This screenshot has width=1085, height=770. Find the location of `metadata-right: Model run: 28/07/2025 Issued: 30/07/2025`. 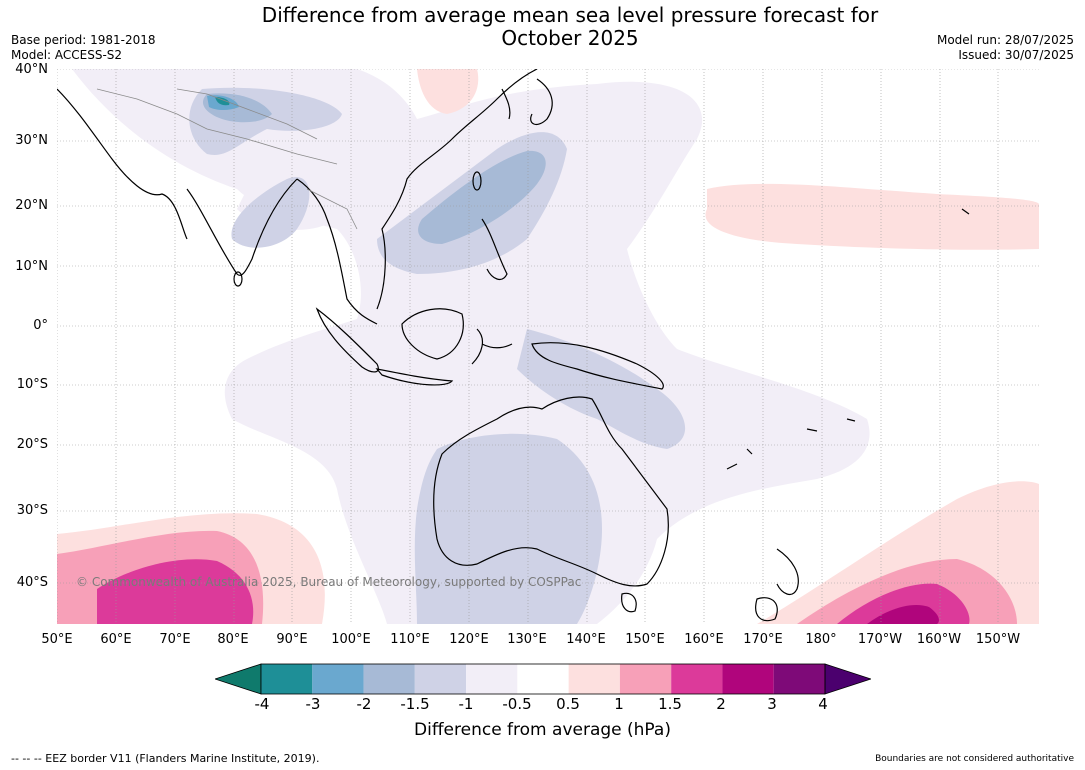

metadata-right: Model run: 28/07/2025 Issued: 30/07/2025 is located at coordinates (1005, 48).